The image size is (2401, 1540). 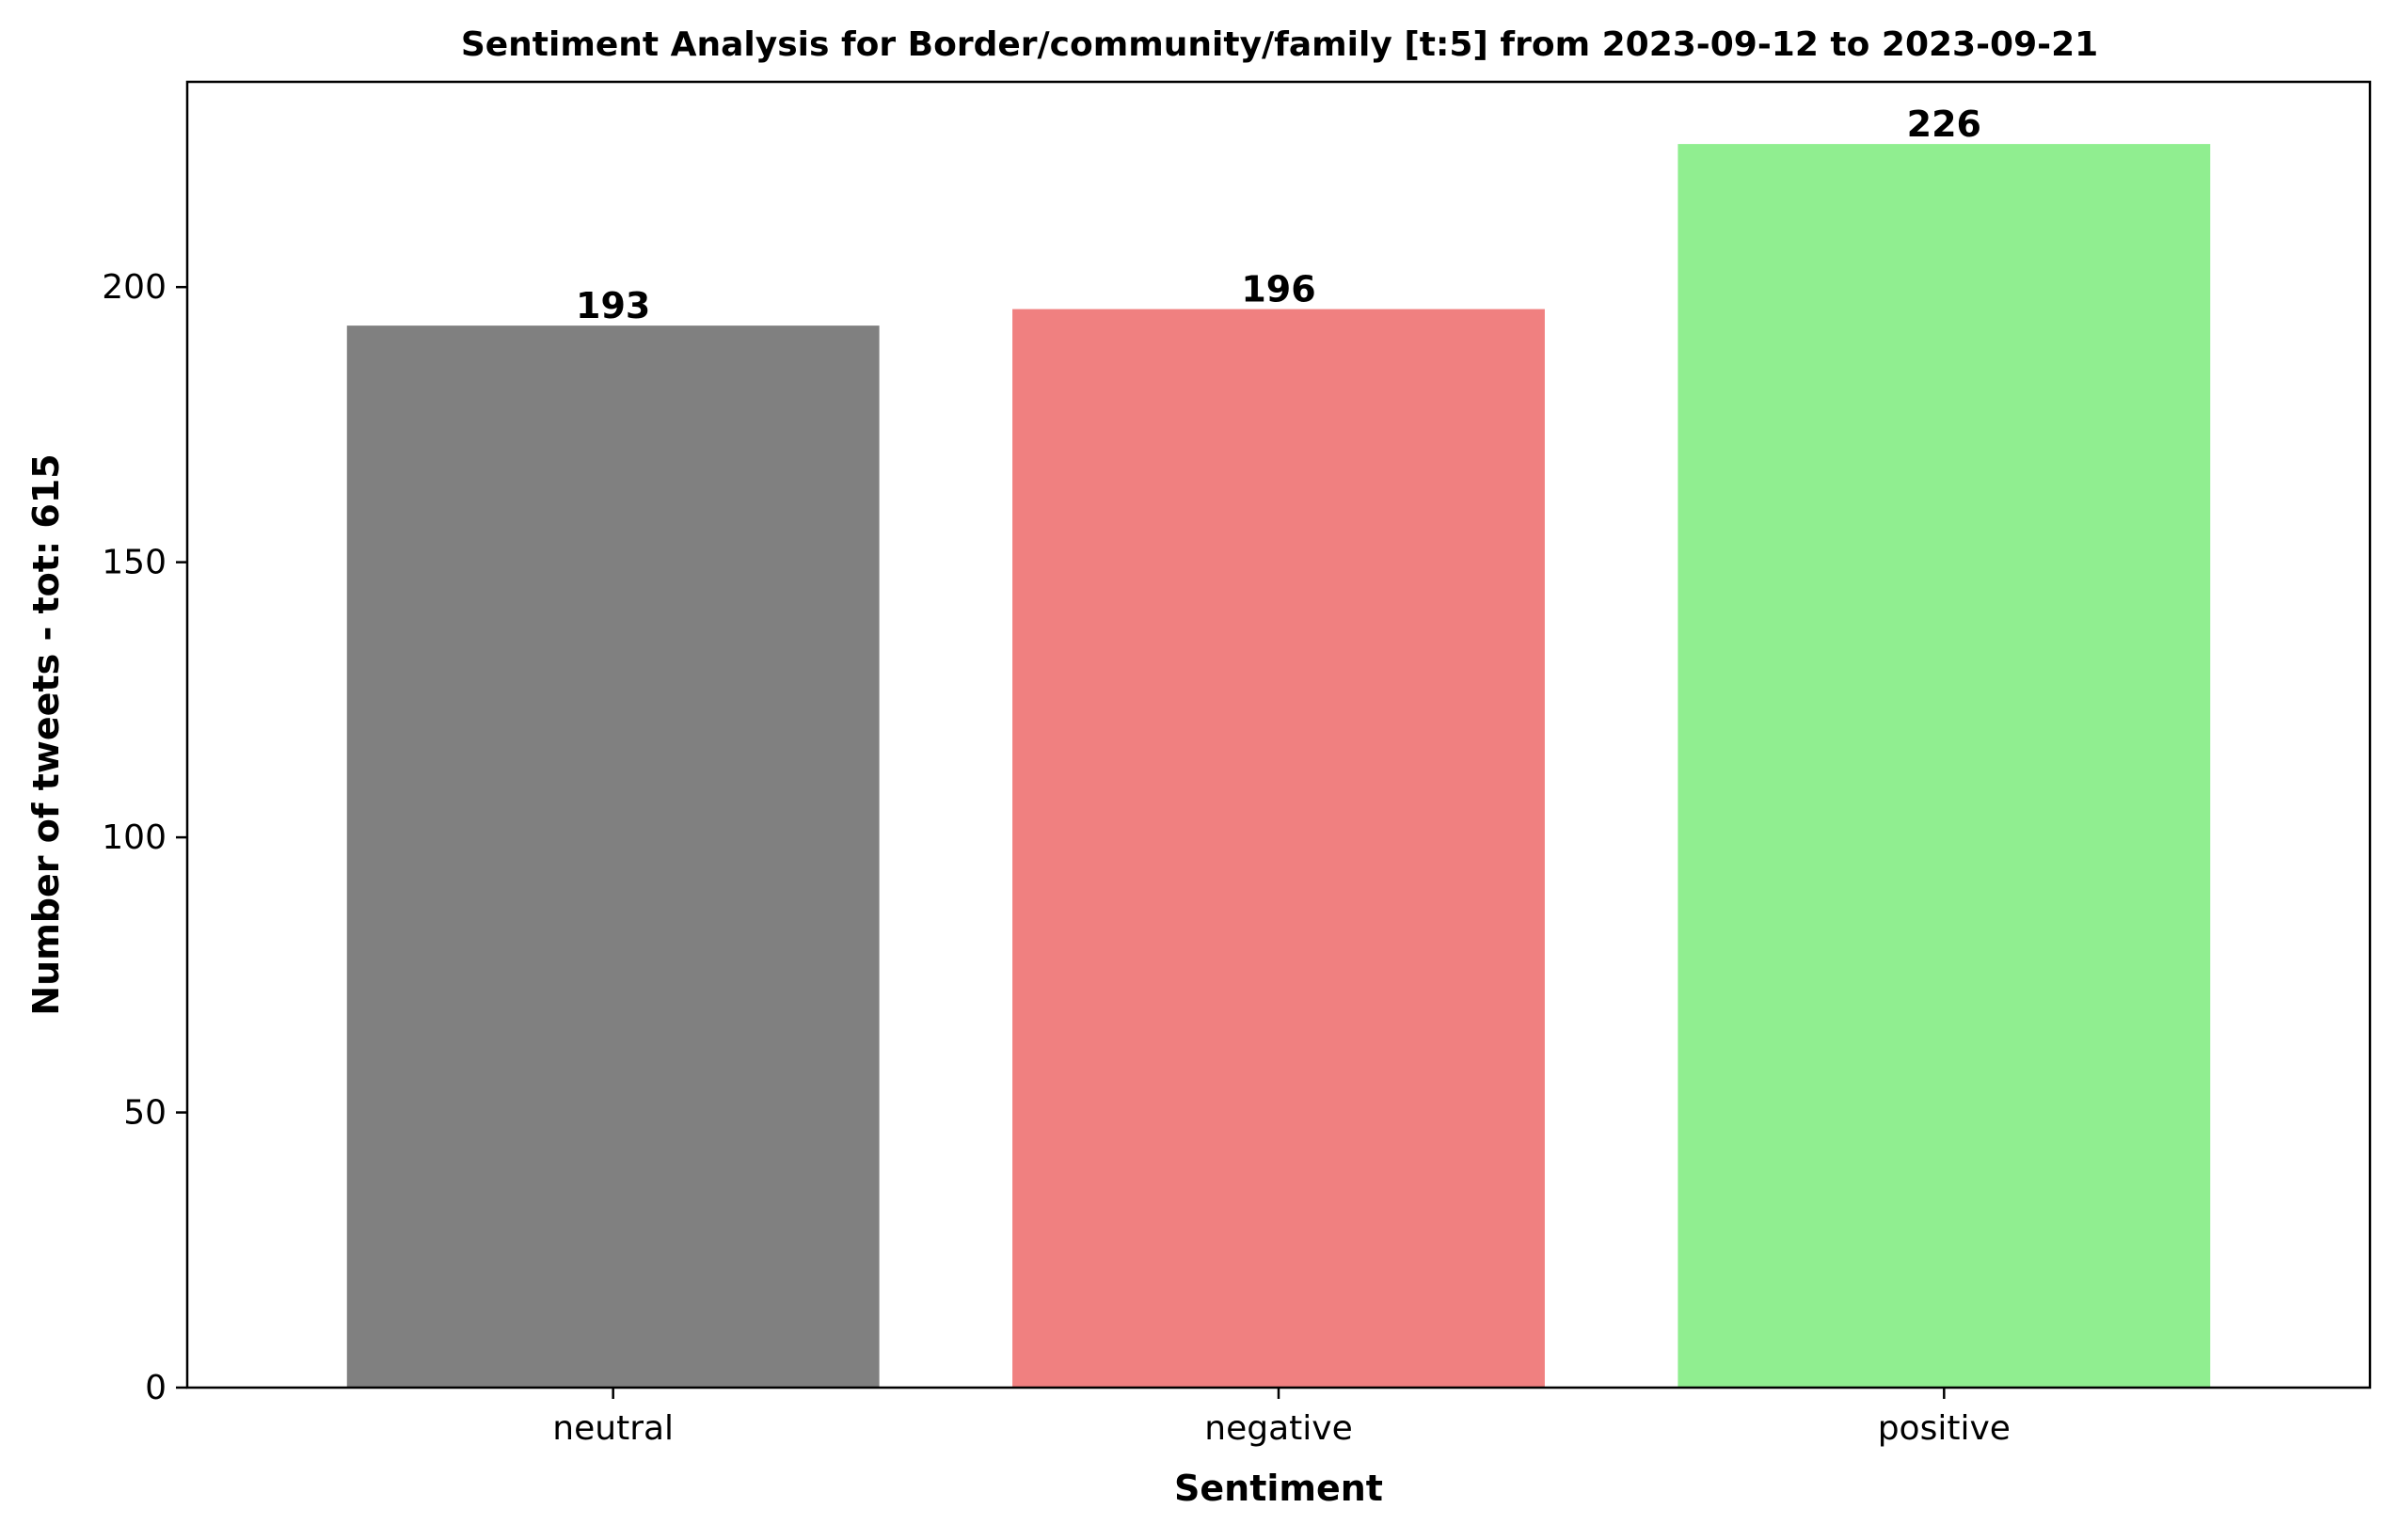 What do you see at coordinates (156, 1388) in the screenshot?
I see `y-tick-label-0: 0` at bounding box center [156, 1388].